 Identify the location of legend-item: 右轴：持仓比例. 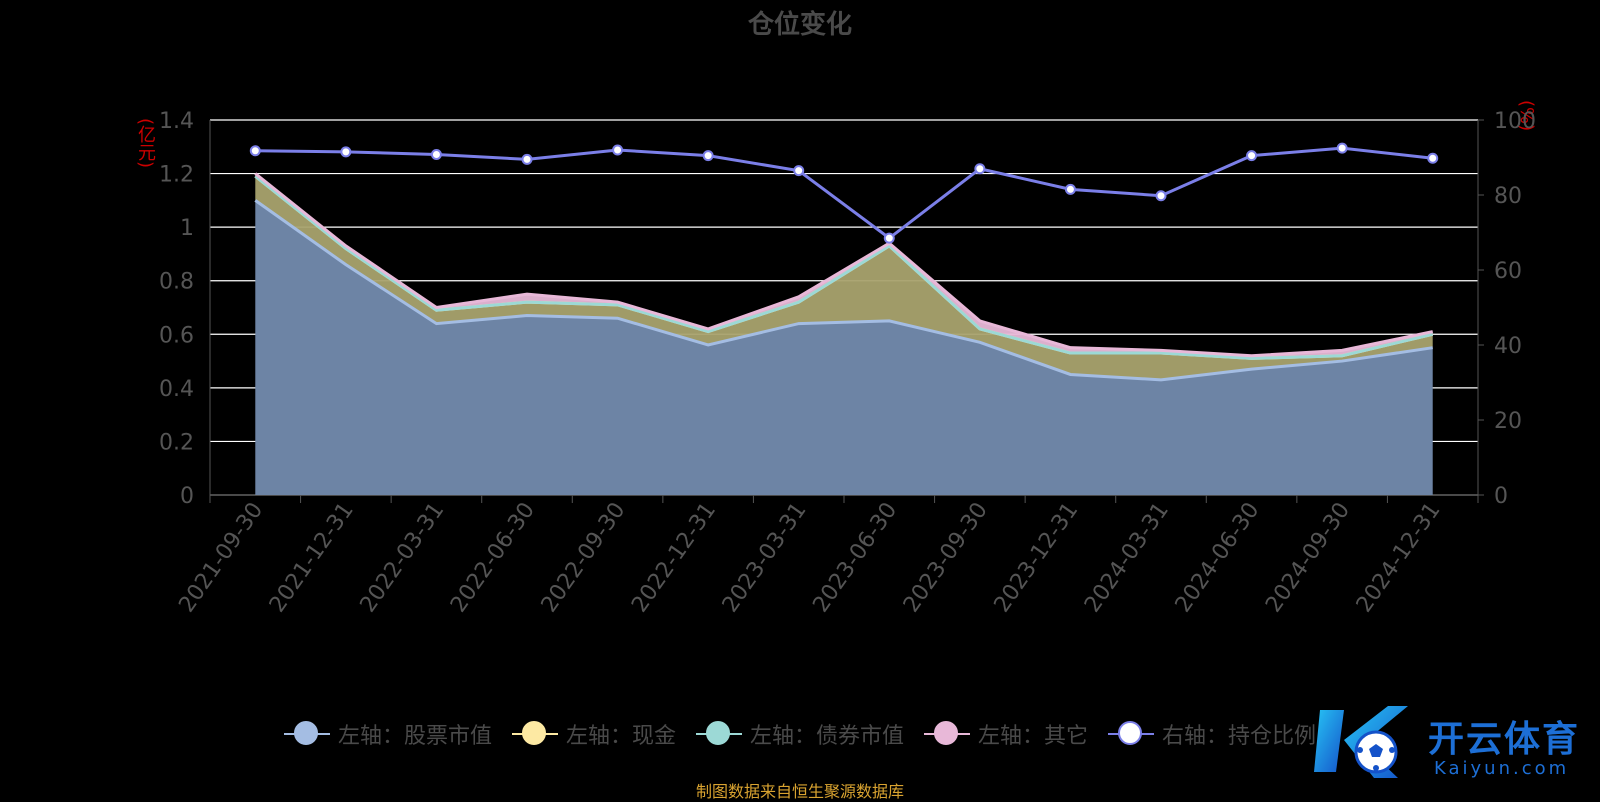
(1212, 734).